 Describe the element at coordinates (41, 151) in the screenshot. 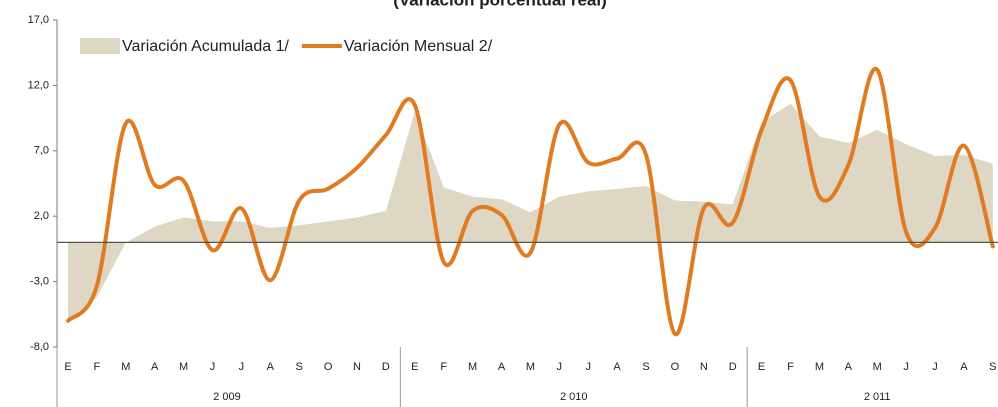

I see `y-tick-label: 7,0` at that location.